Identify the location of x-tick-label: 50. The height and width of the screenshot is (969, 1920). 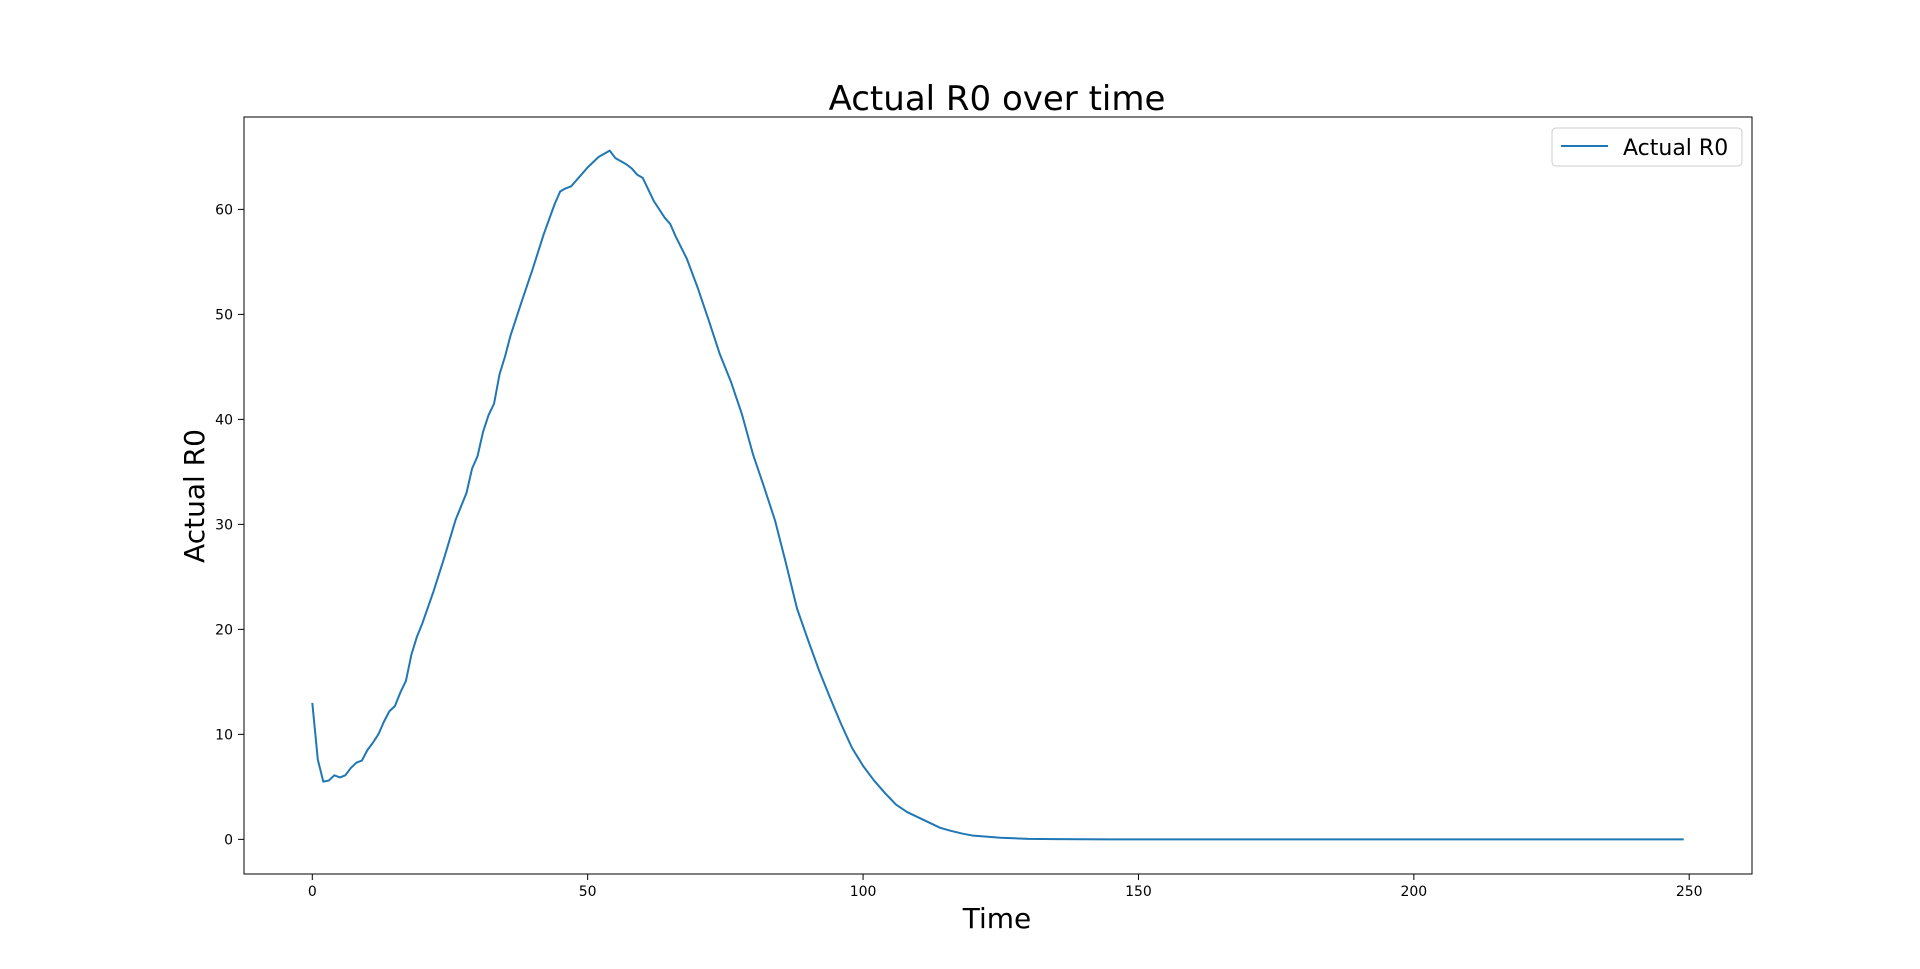
(588, 892).